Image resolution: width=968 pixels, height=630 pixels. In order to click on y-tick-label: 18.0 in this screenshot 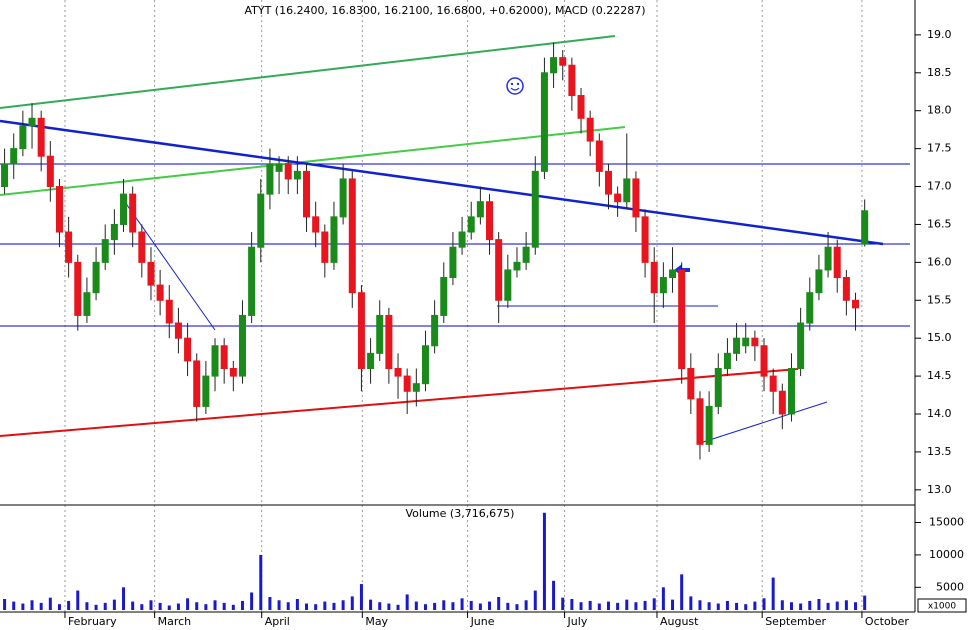, I will do `click(939, 110)`.